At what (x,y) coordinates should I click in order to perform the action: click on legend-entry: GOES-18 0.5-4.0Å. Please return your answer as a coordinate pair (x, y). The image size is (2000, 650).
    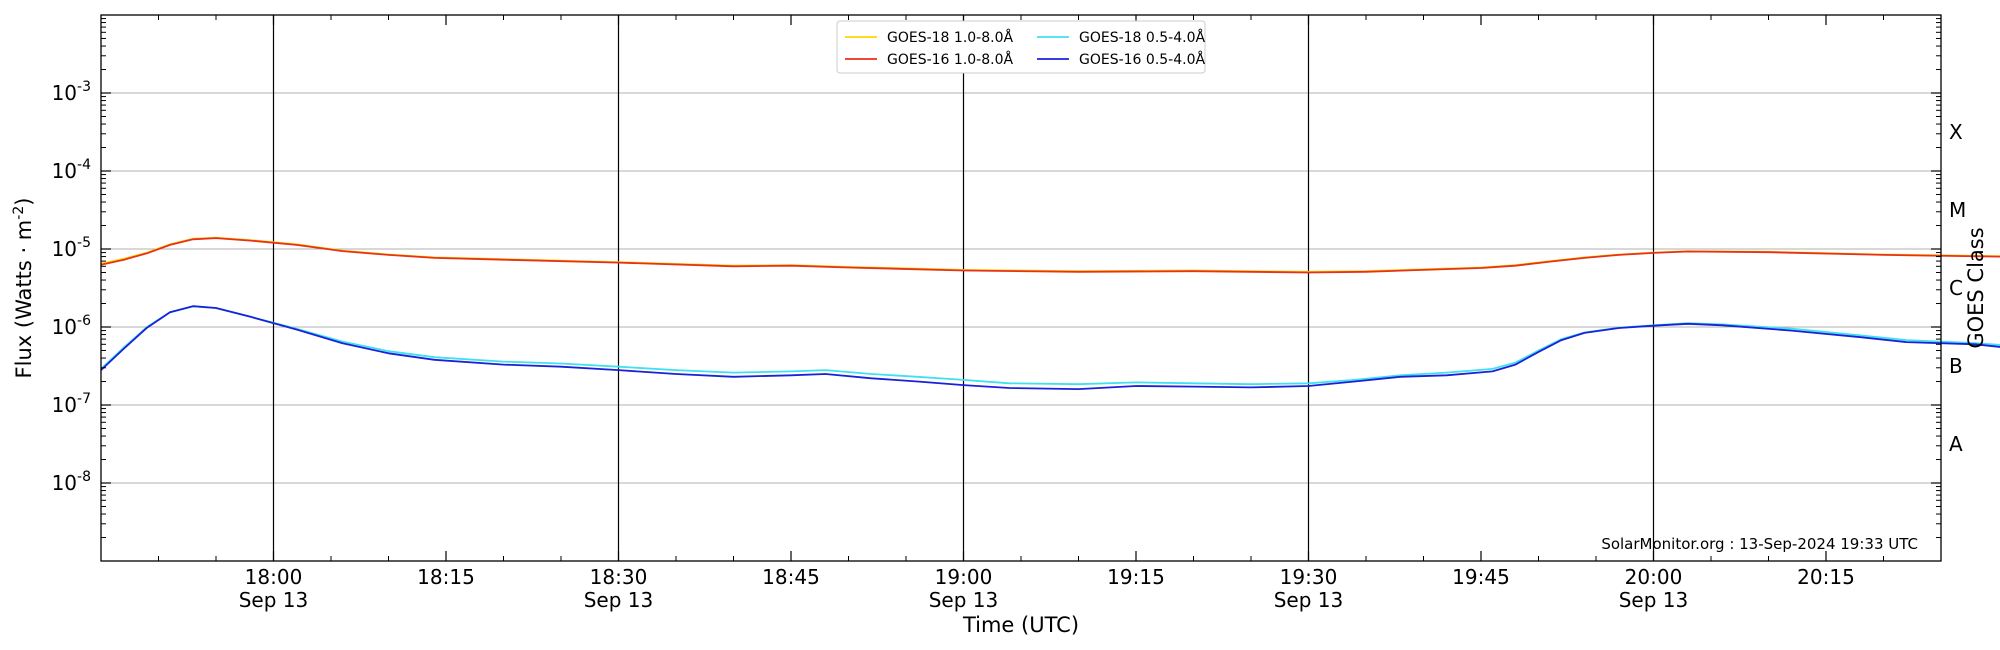
    Looking at the image, I should click on (1142, 37).